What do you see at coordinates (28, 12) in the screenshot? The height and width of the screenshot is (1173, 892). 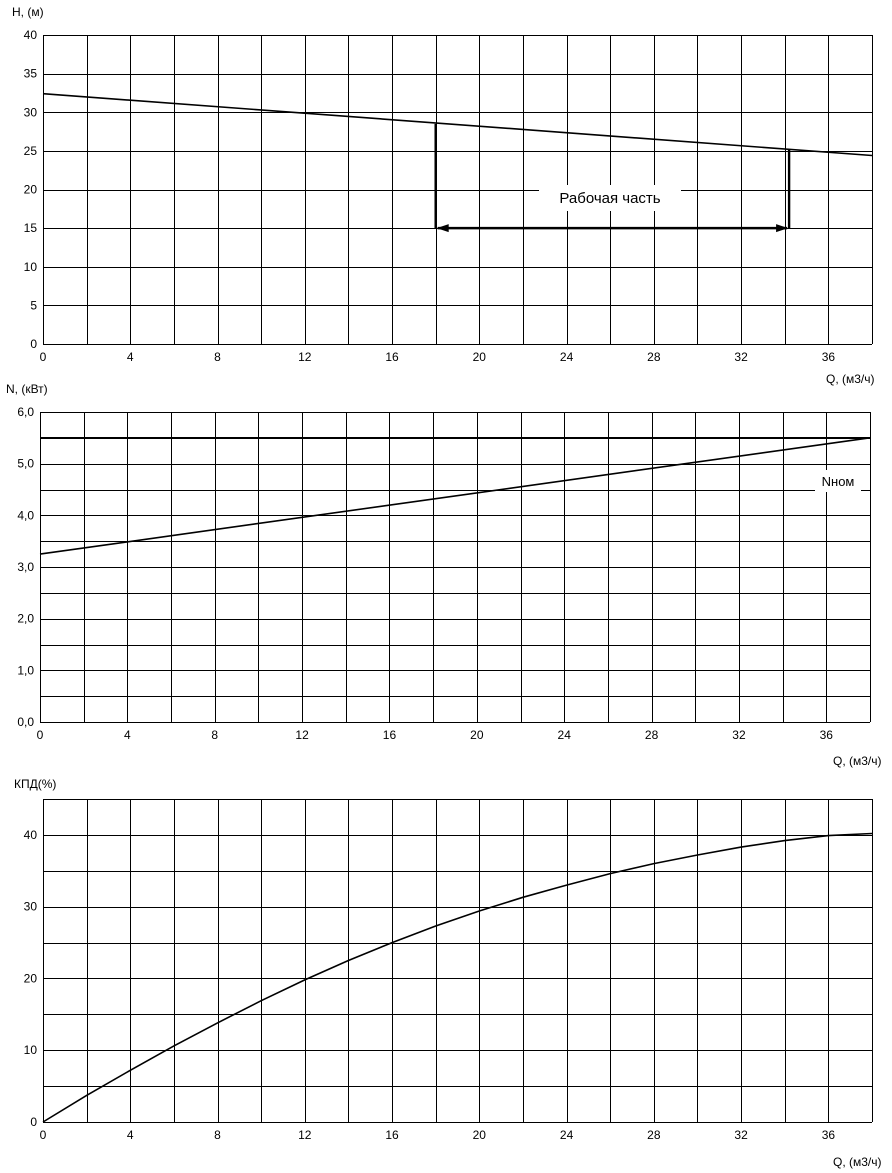 I see `y-axis-label: H, (м)` at bounding box center [28, 12].